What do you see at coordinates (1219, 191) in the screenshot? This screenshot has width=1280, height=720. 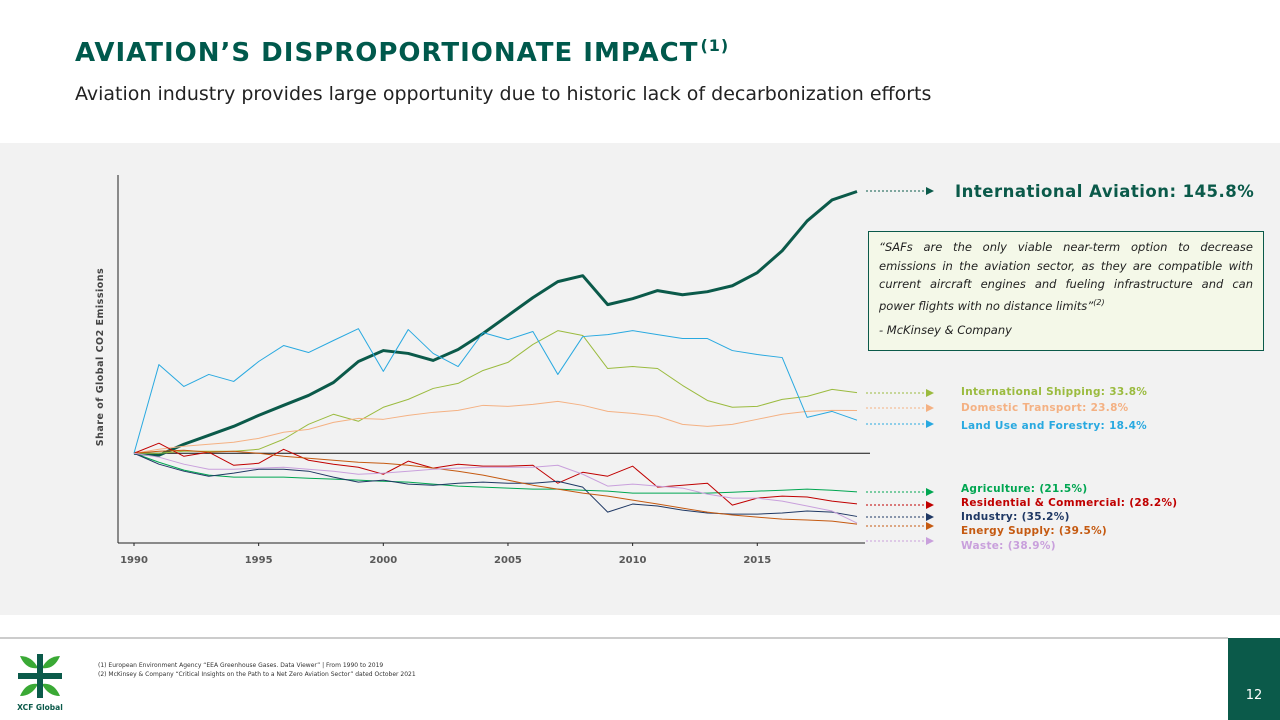 I see `legend-value: 145.8%` at bounding box center [1219, 191].